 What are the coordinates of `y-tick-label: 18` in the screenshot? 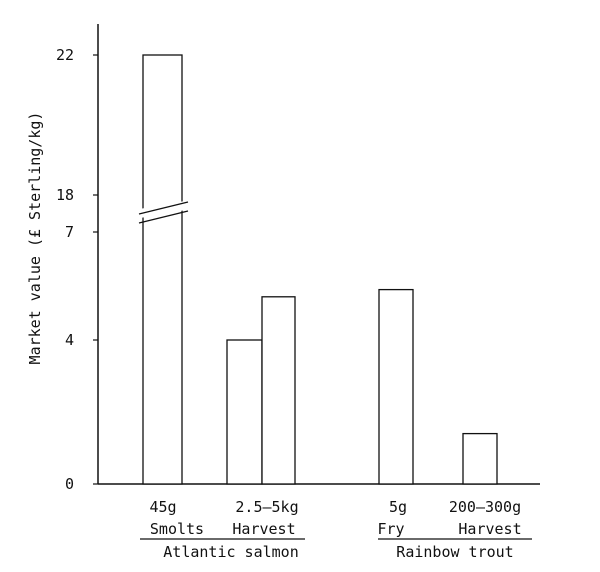 It's located at (65, 195).